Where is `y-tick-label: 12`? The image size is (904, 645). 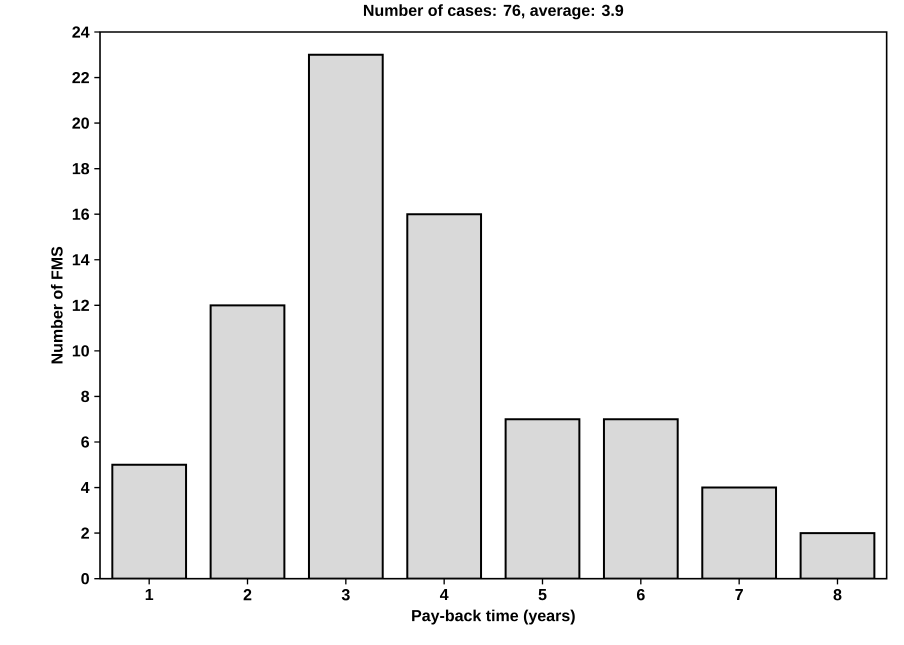
y-tick-label: 12 is located at coordinates (80, 305).